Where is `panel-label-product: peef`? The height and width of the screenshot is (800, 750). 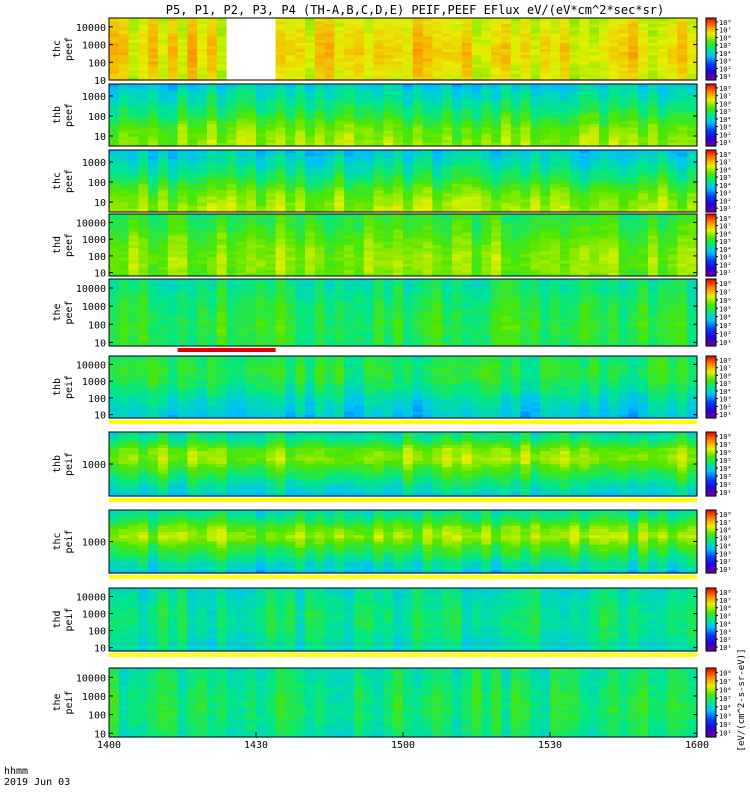
panel-label-product: peef is located at coordinates (69, 245).